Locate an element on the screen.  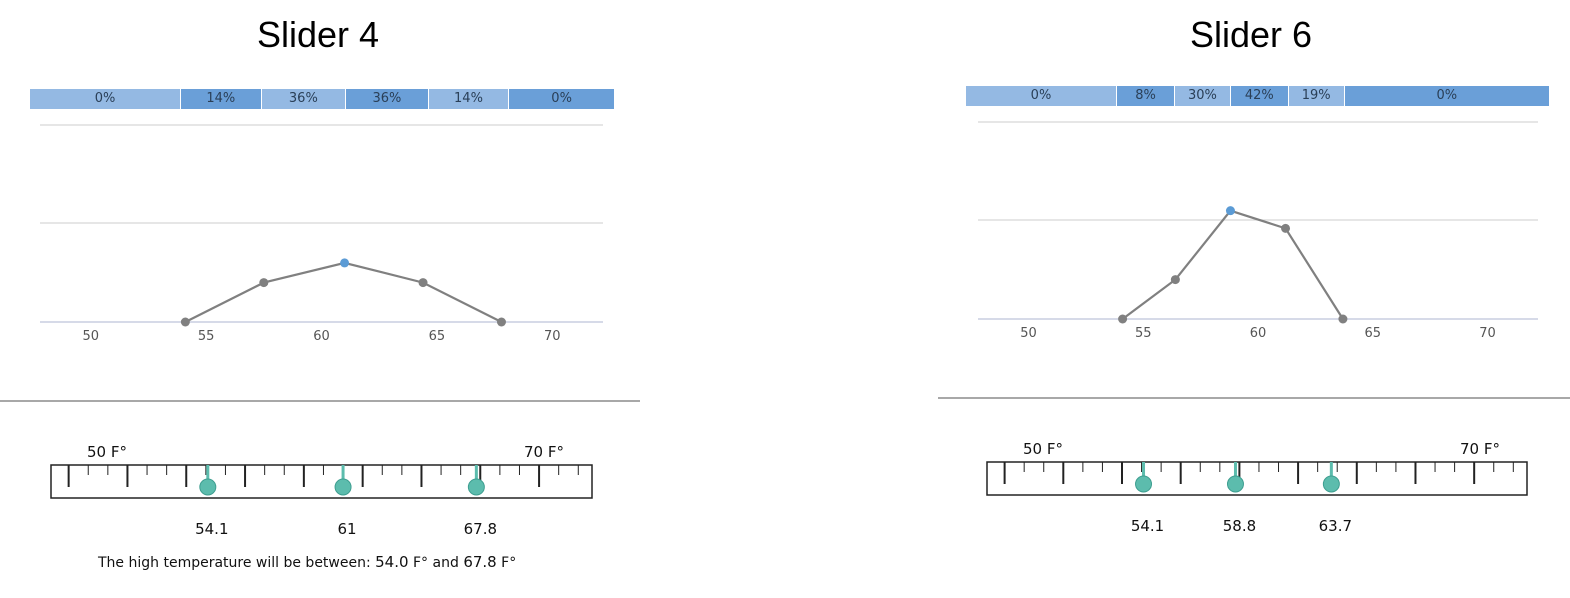
percent-segment: 42% is located at coordinates (1259, 96).